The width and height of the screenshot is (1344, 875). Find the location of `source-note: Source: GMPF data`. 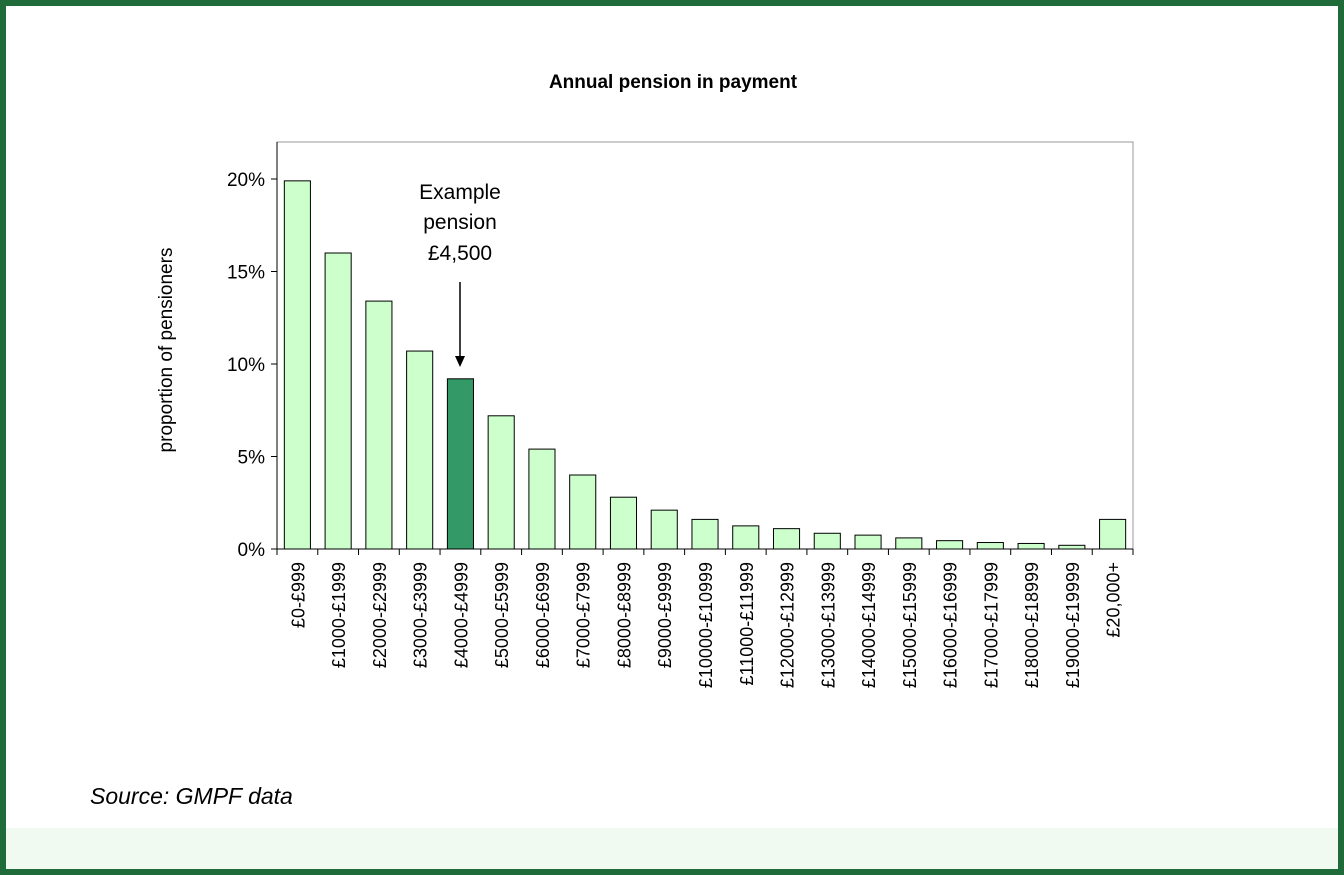

source-note: Source: GMPF data is located at coordinates (191, 796).